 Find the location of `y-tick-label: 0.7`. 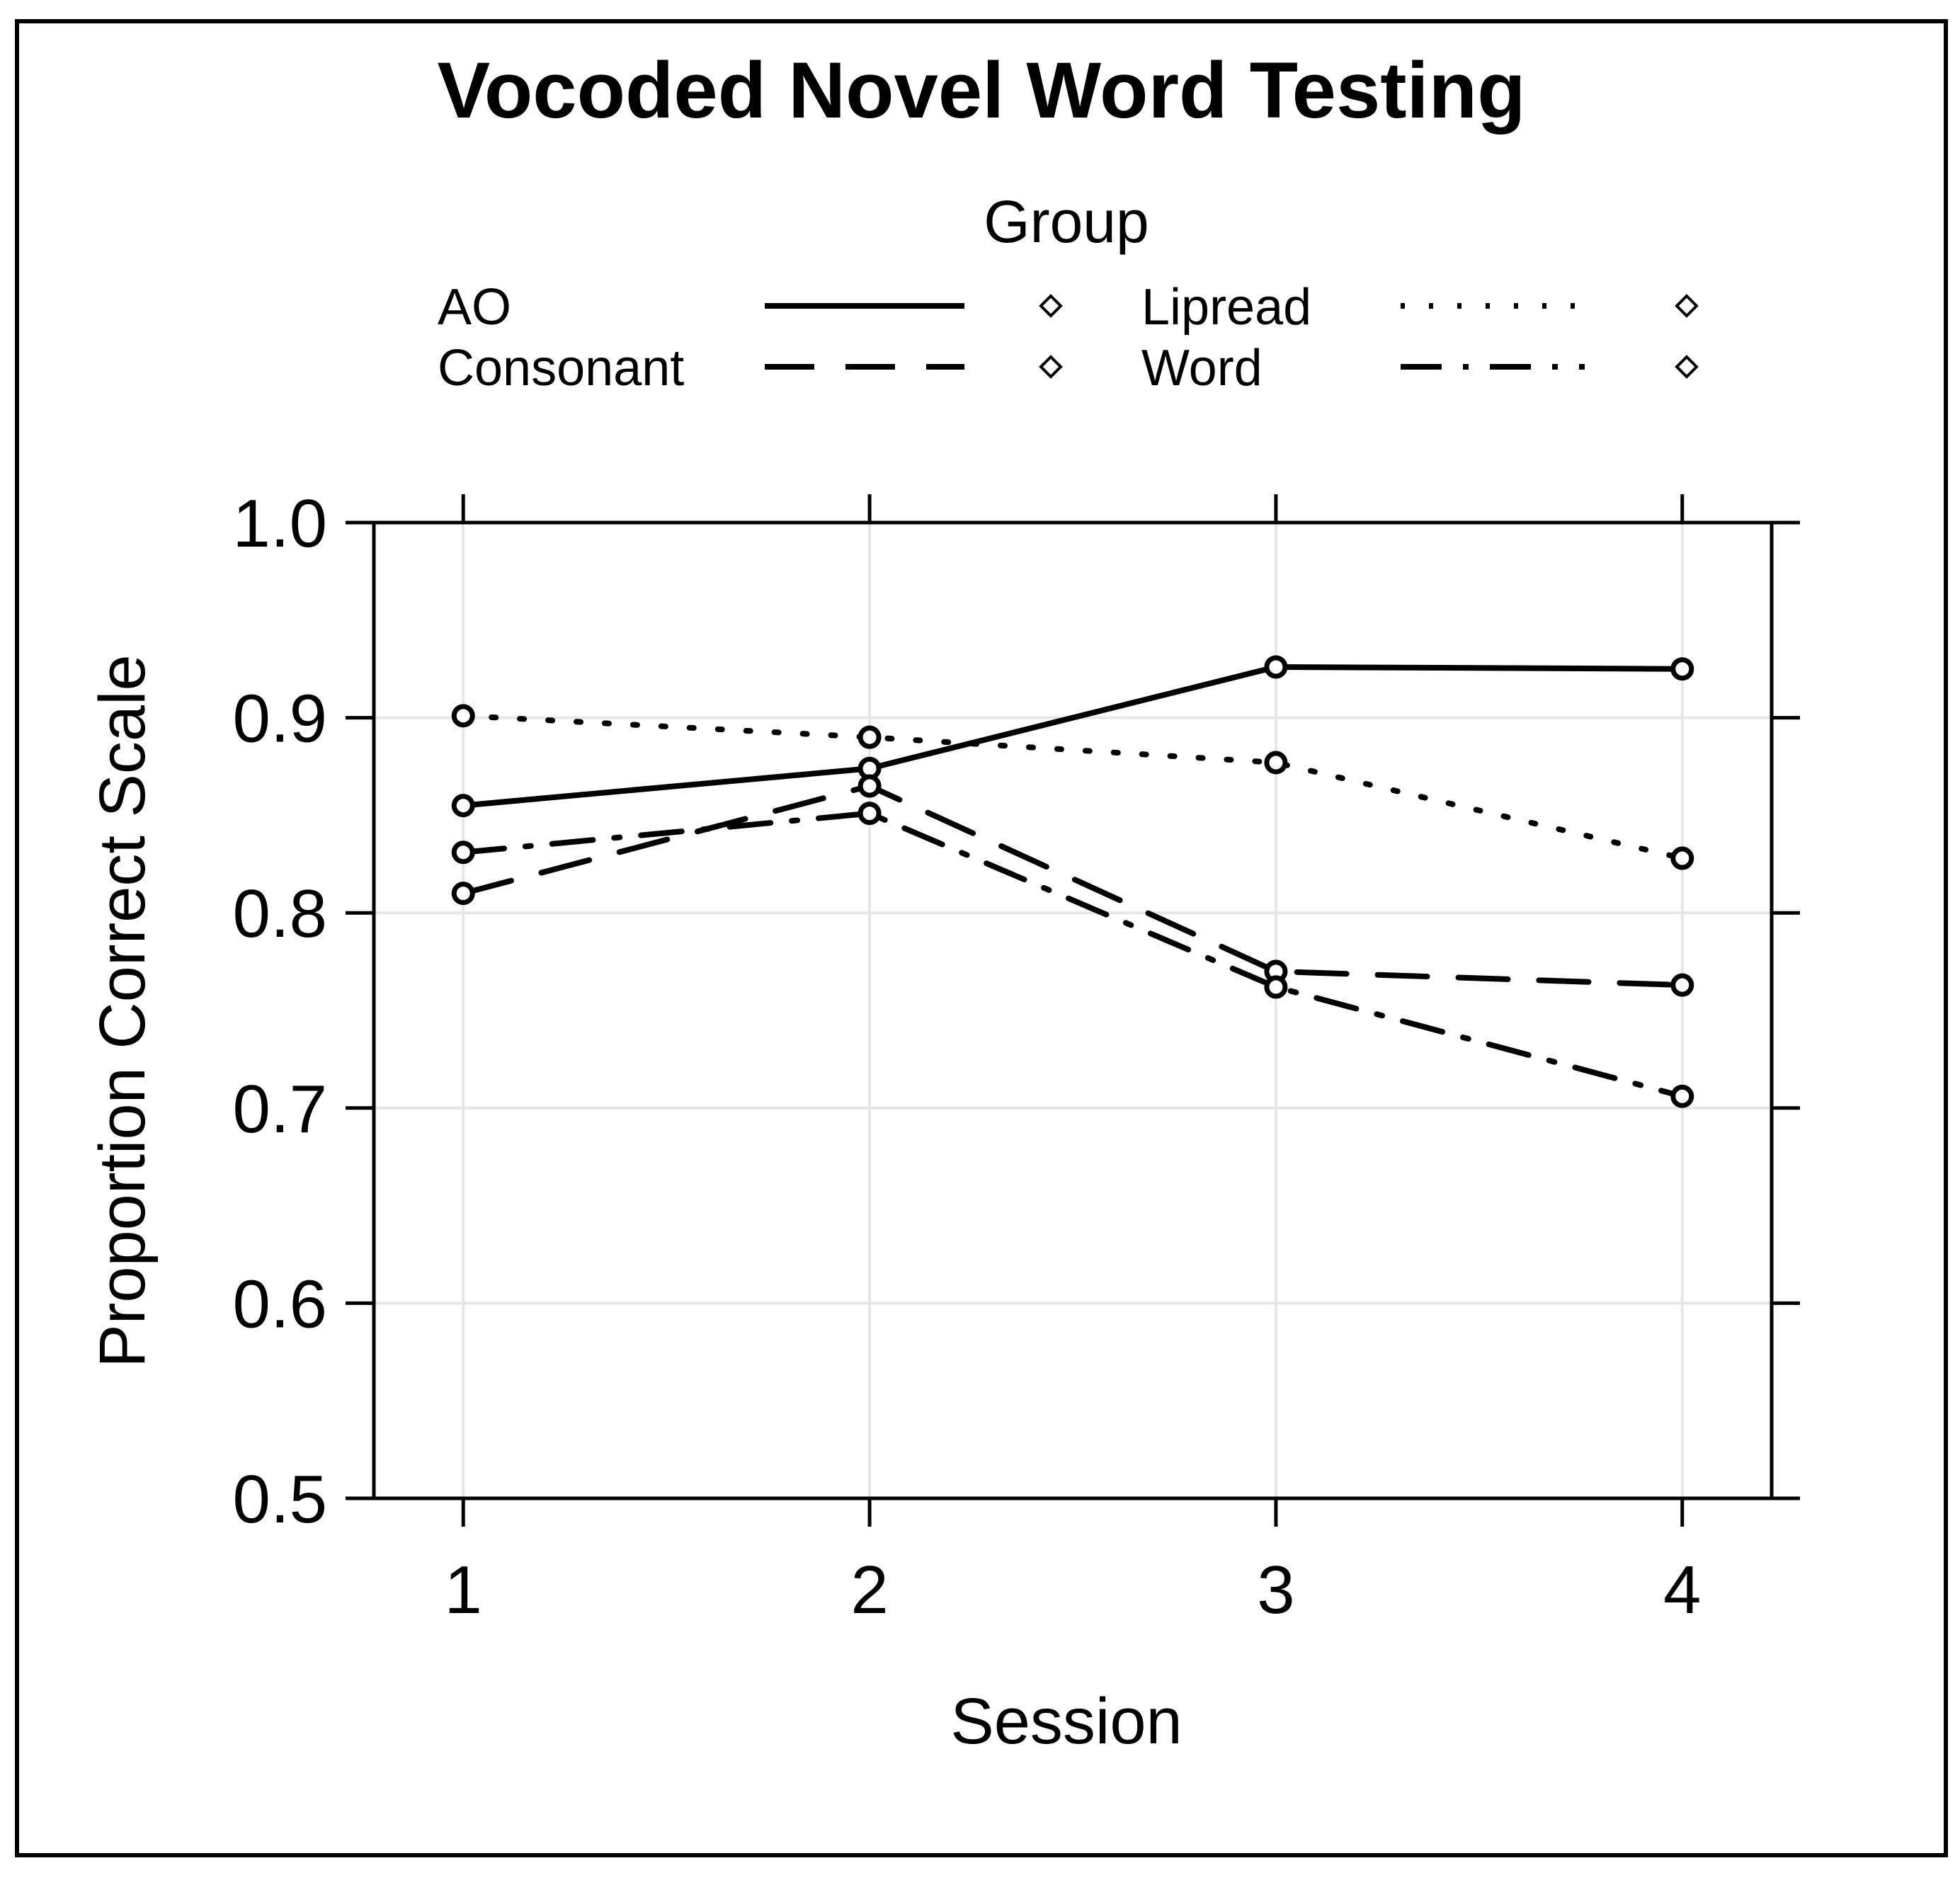

y-tick-label: 0.7 is located at coordinates (280, 1109).